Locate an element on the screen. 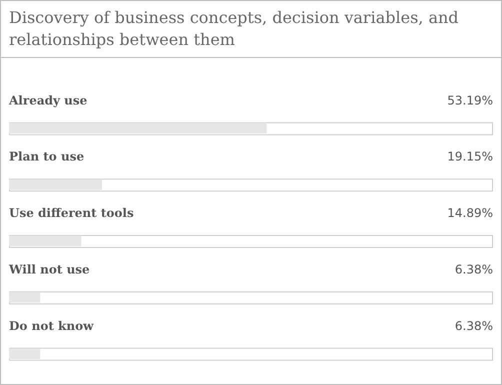  chart-title: Discovery of business concepts, decision variables, and relationships between them is located at coordinates (251, 29).